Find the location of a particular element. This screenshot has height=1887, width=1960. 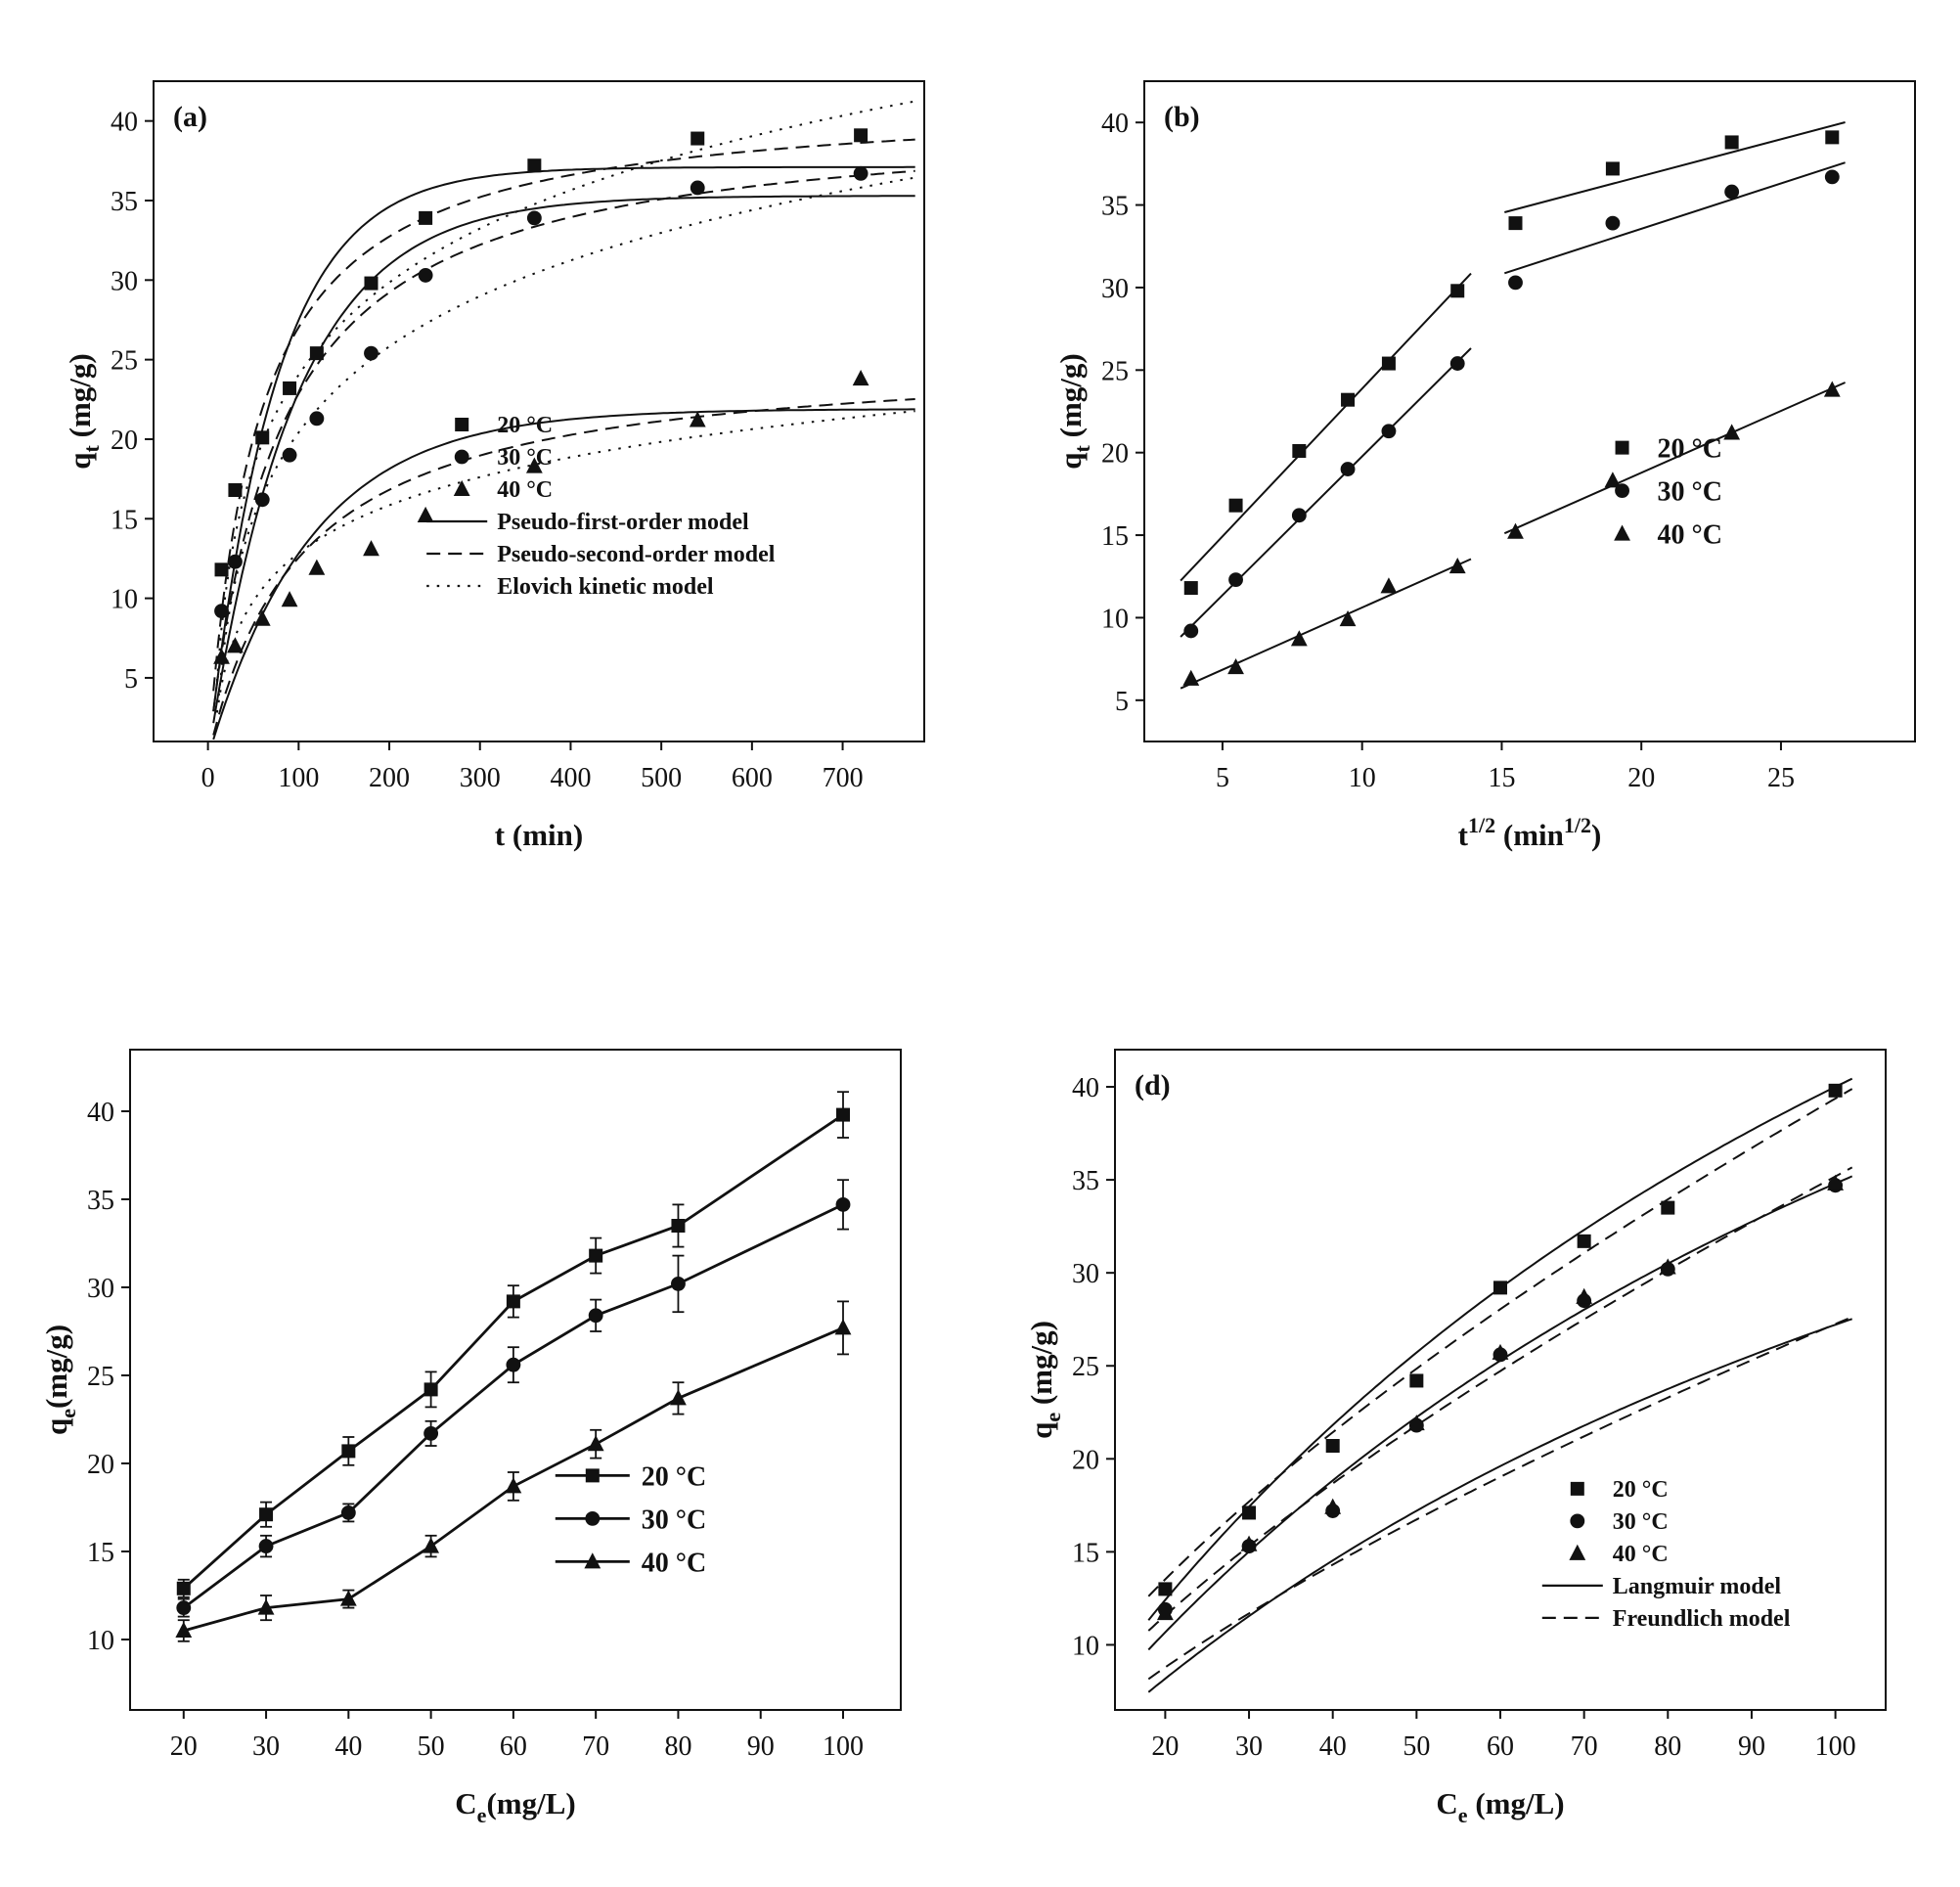

x-tick-label: 10 is located at coordinates (1362, 778).